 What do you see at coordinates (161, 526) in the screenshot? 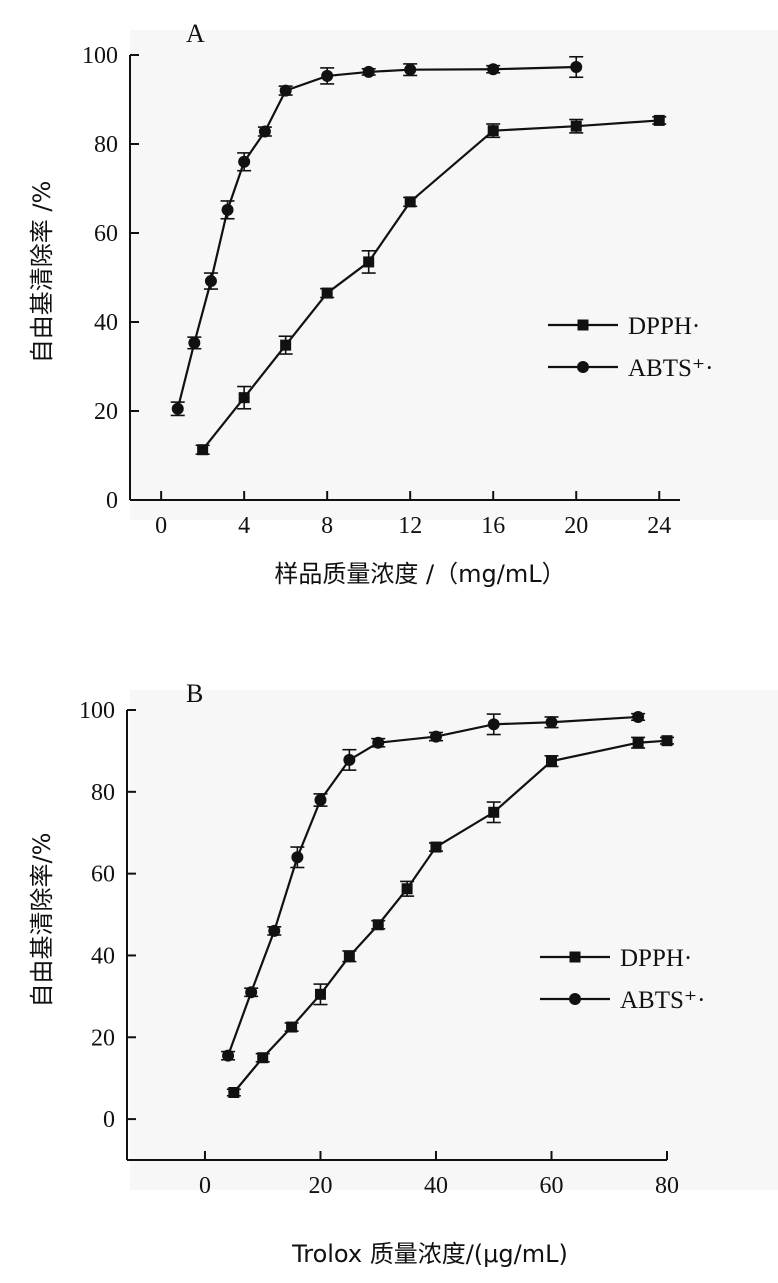
I see `panel-a-x-tick-label: 0` at bounding box center [161, 526].